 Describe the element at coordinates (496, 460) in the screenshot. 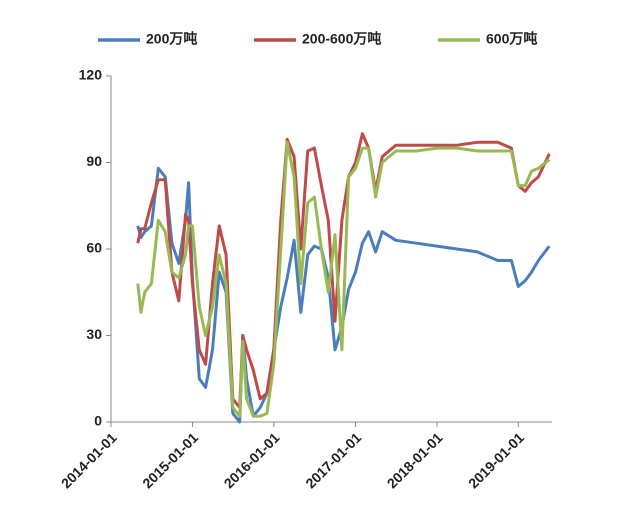

I see `x-tick-label: 2019-01-01` at that location.